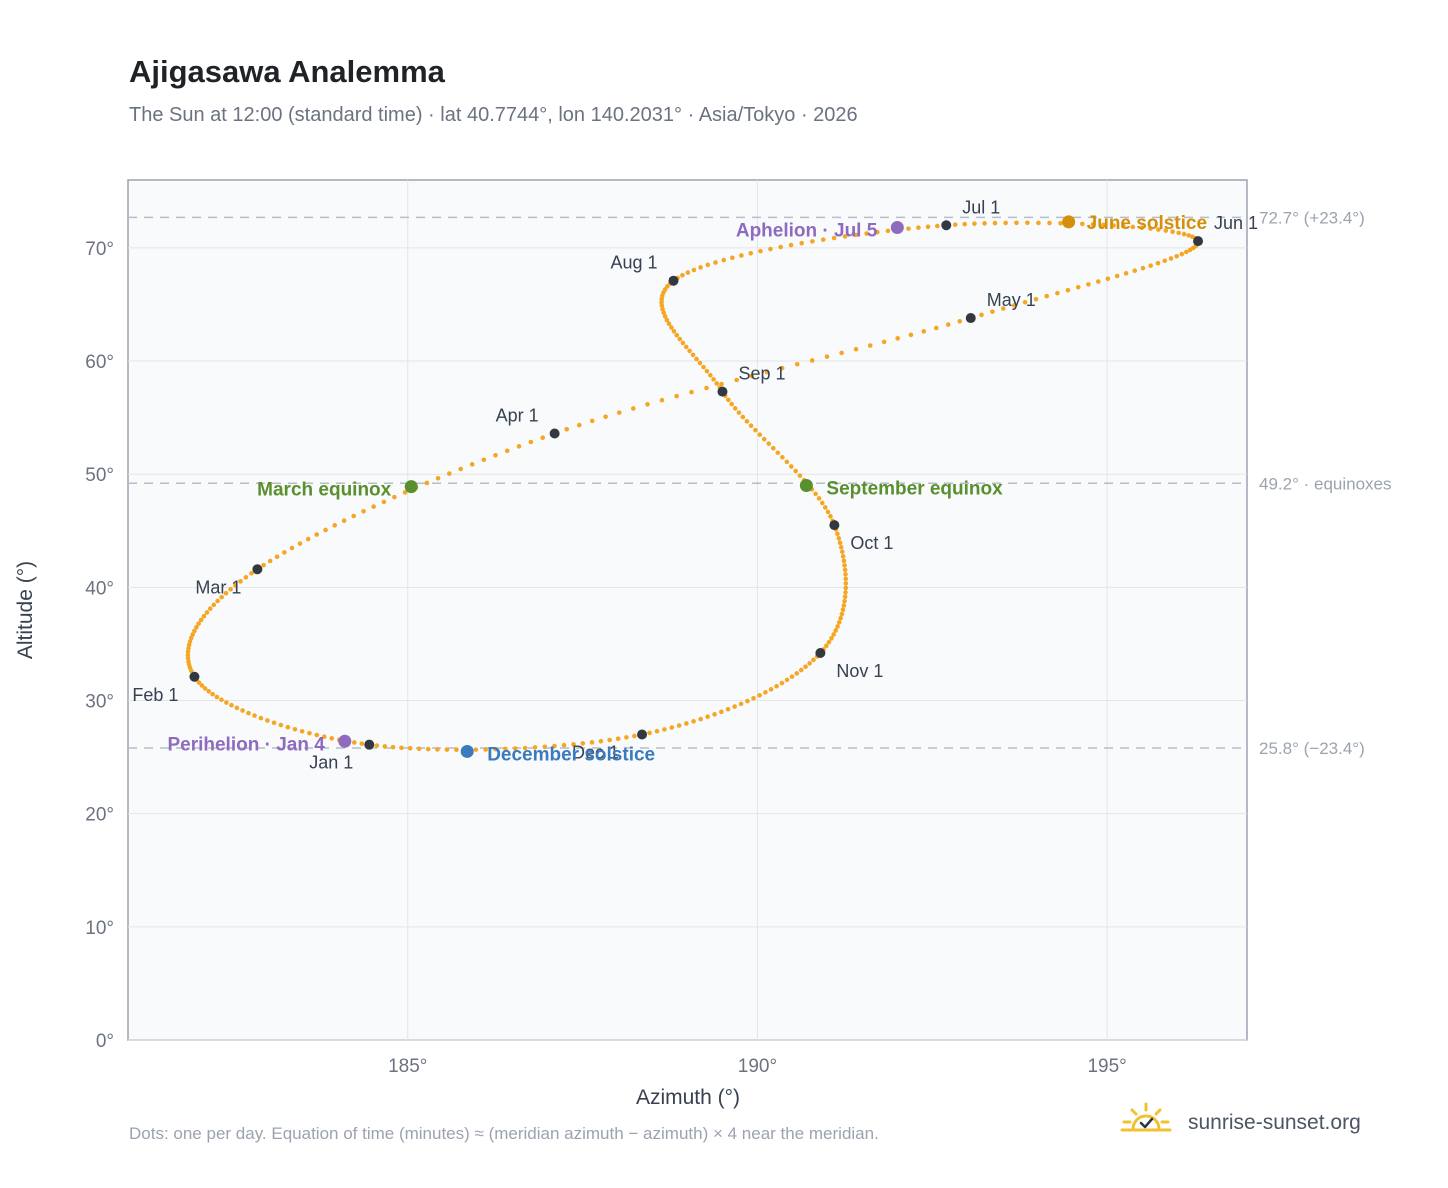  What do you see at coordinates (105, 1041) in the screenshot?
I see `y-tick-label: 0°` at bounding box center [105, 1041].